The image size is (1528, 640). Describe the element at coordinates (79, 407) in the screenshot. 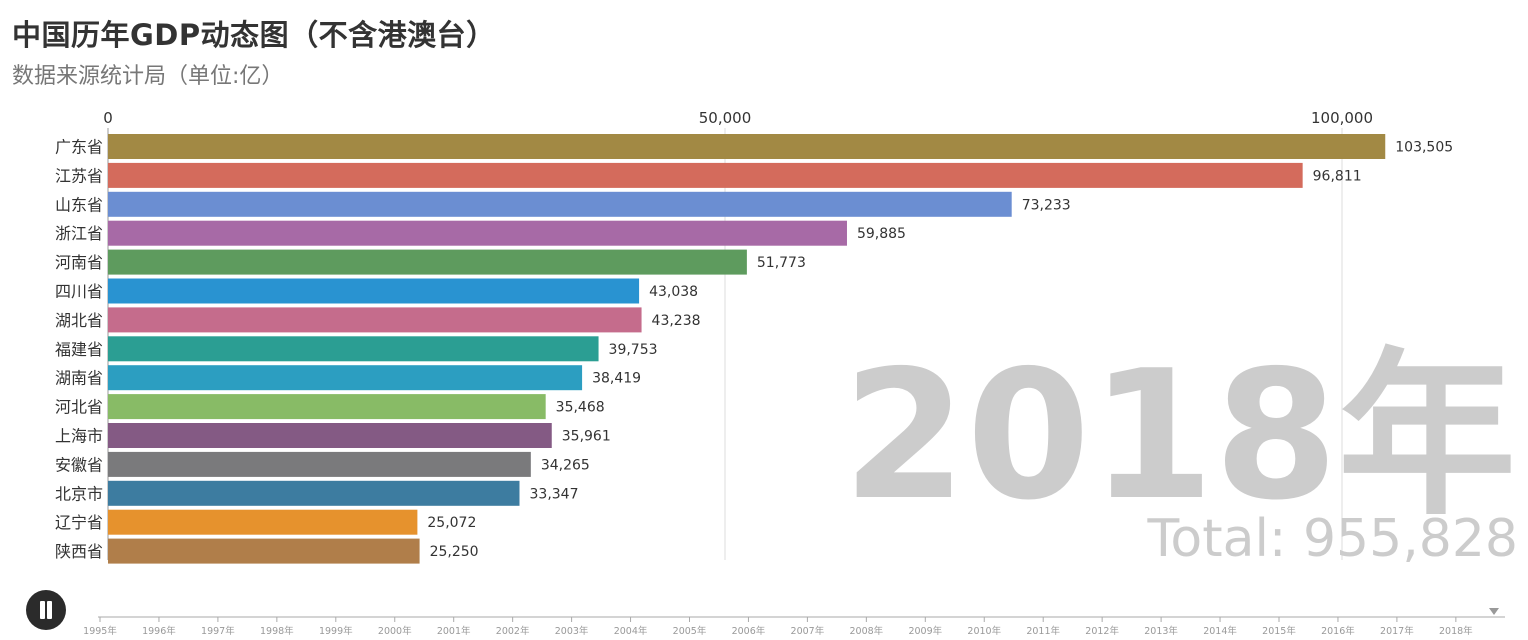

I see `bar-category-label: 河北省` at that location.